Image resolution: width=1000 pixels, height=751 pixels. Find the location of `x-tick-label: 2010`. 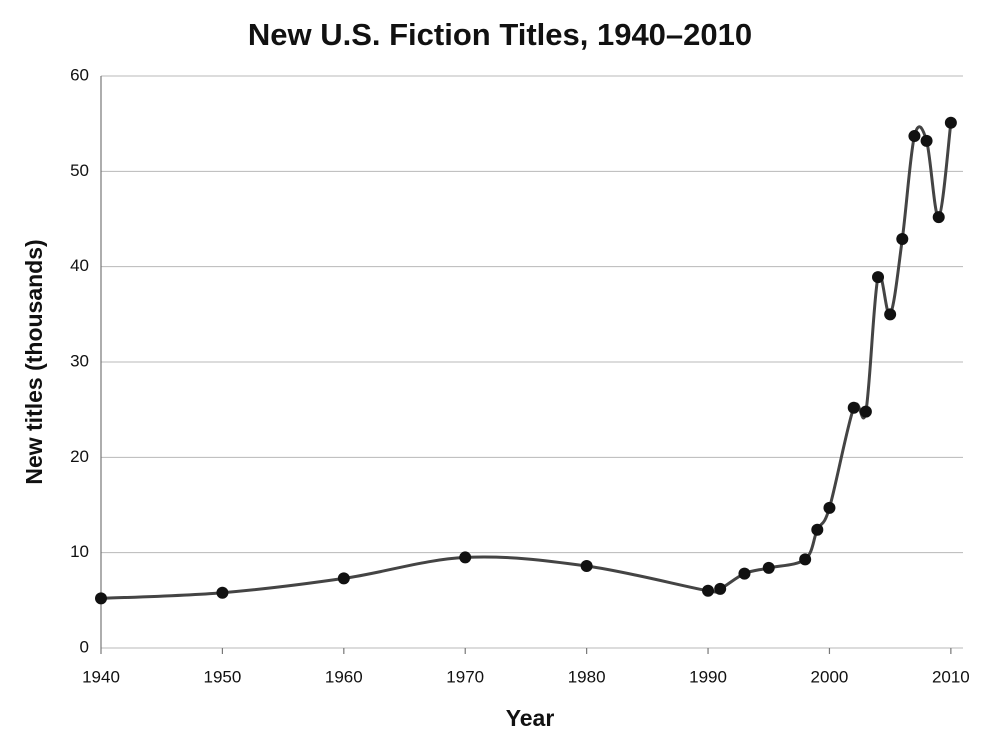

x-tick-label: 2010 is located at coordinates (951, 676).